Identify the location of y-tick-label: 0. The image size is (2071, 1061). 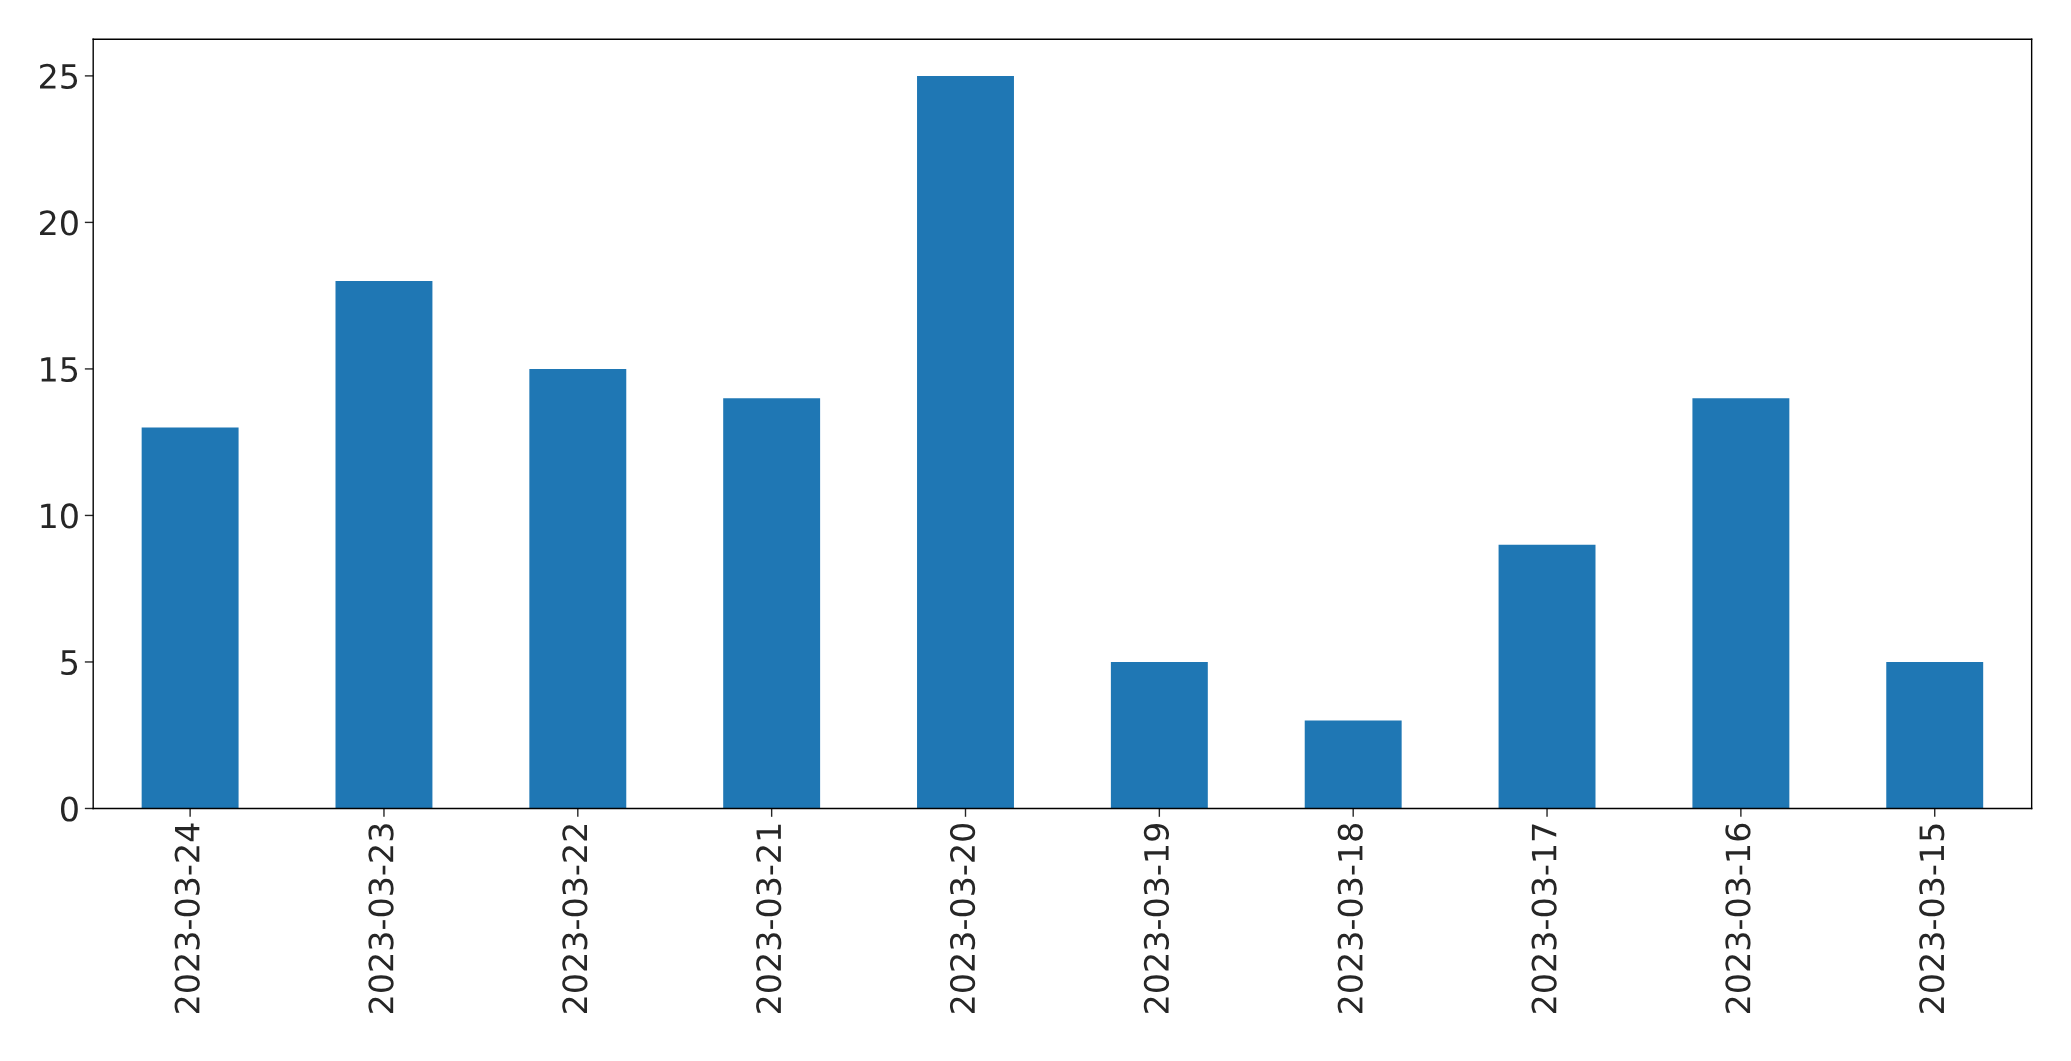
(69, 809).